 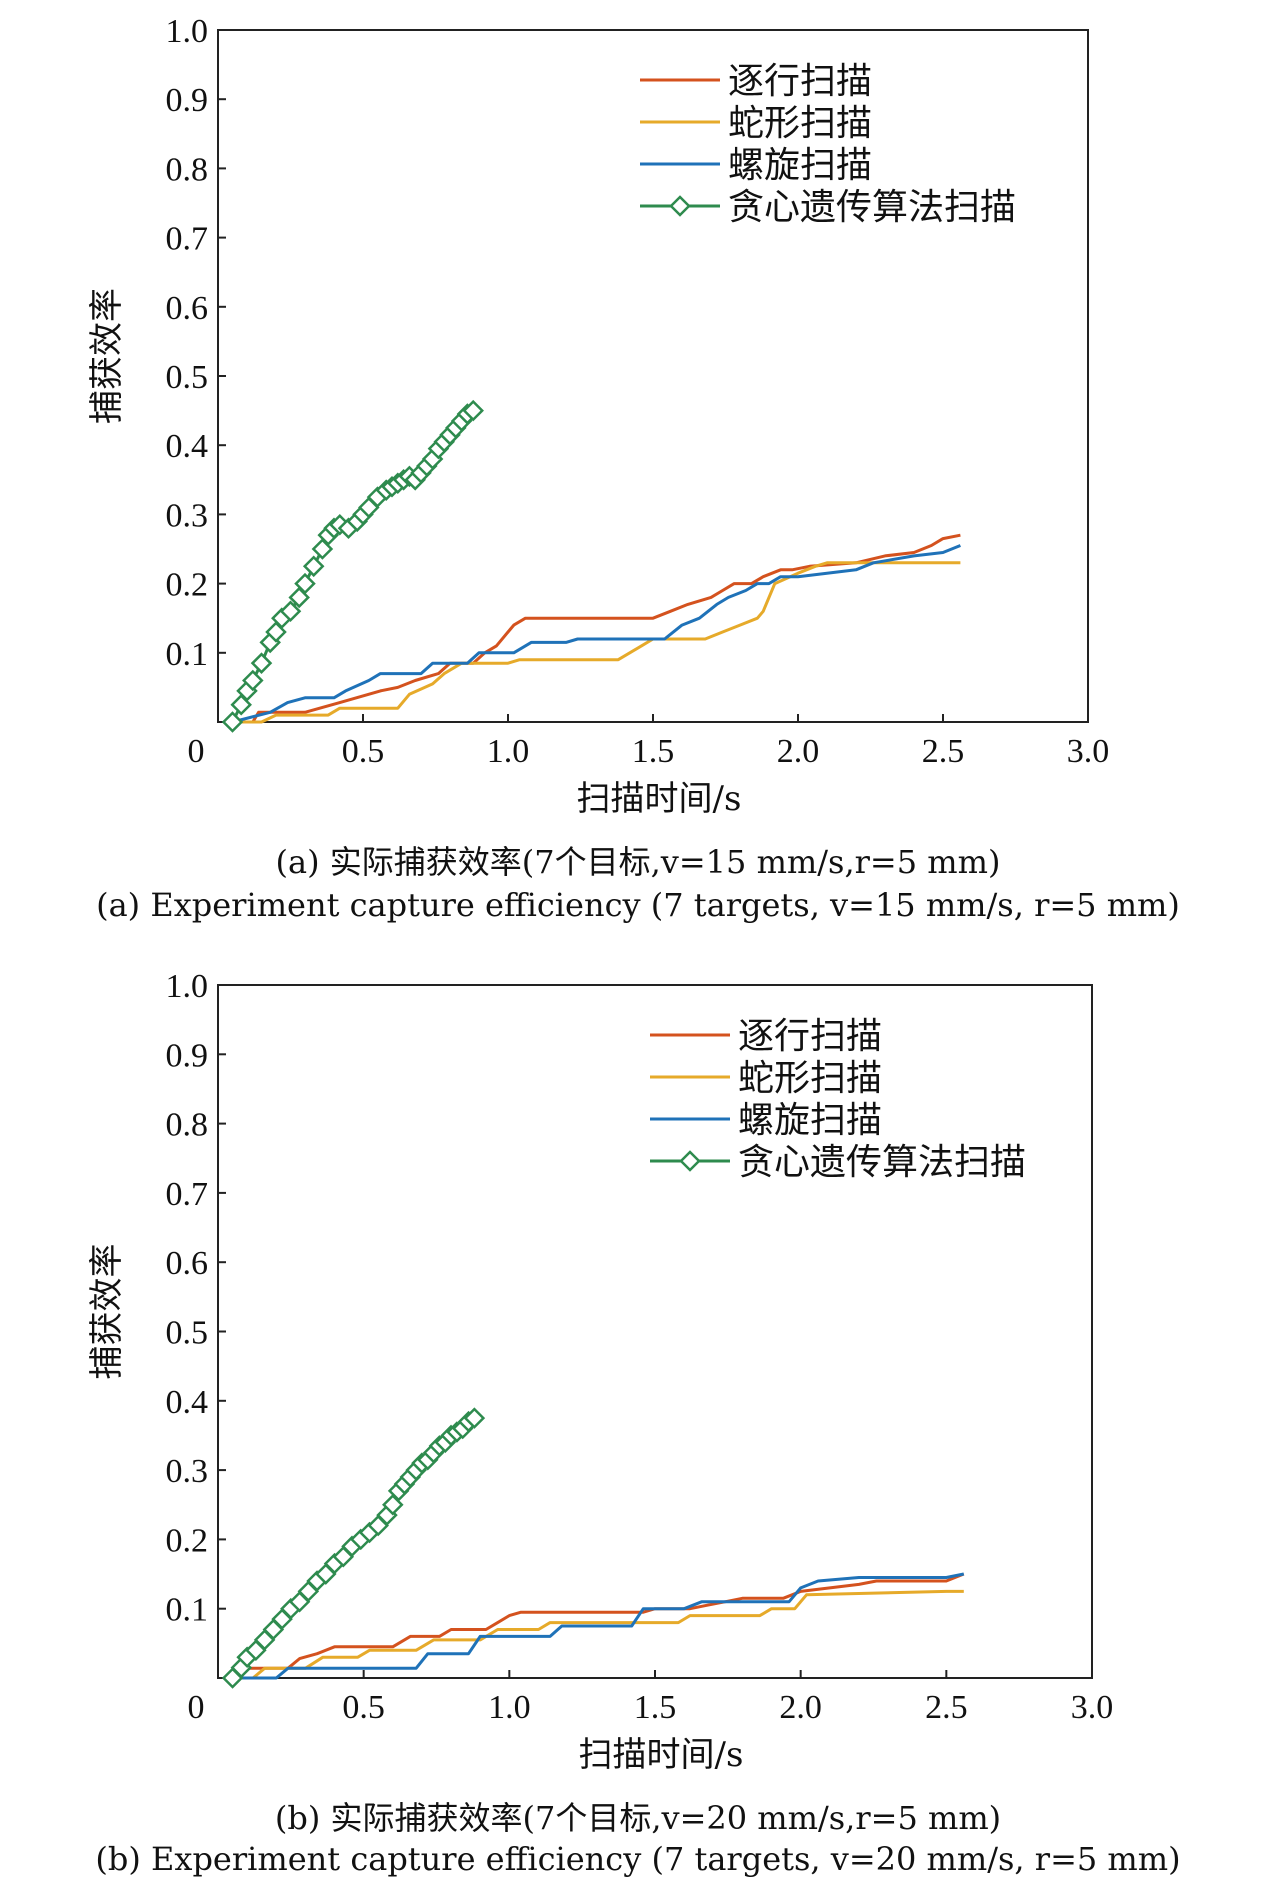 I want to click on panel-b-caption-cn: (b) 实际捕获效率(7个目标,v=20 mm/s,r=5 mm), so click(x=638, y=1816).